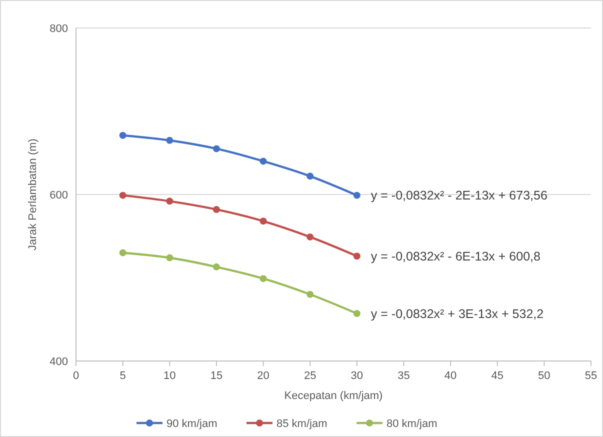 This screenshot has width=603, height=437. I want to click on x-tick-label: 10, so click(170, 376).